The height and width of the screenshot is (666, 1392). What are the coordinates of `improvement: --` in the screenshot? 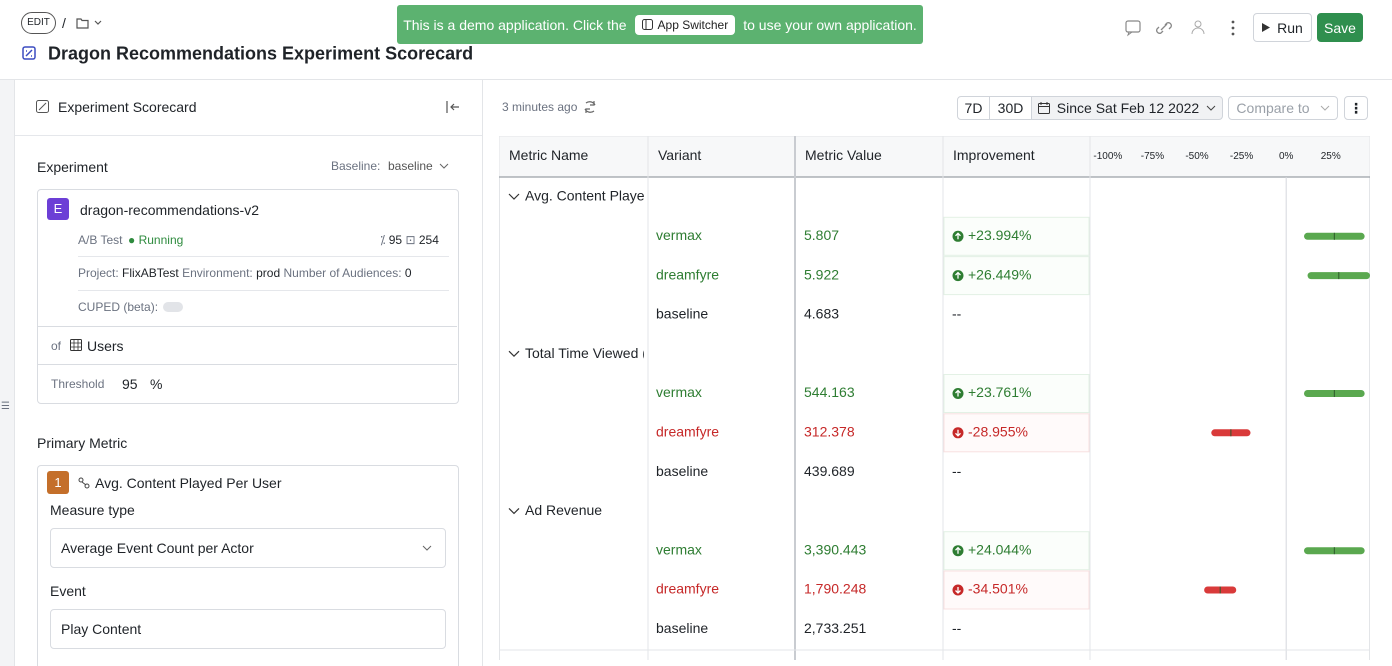 It's located at (957, 628).